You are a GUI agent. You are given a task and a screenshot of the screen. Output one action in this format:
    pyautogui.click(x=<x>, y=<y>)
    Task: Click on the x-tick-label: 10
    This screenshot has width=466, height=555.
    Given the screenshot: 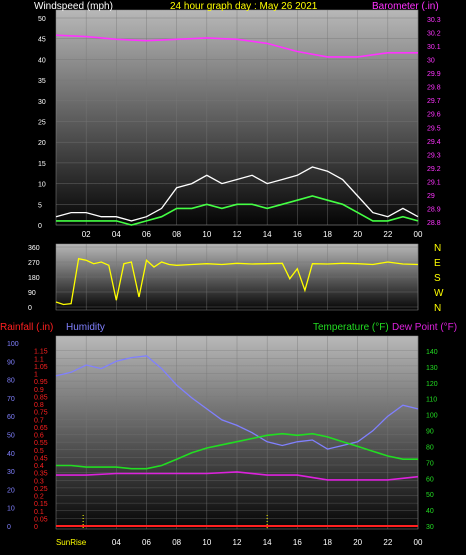 What is the action you would take?
    pyautogui.click(x=206, y=234)
    